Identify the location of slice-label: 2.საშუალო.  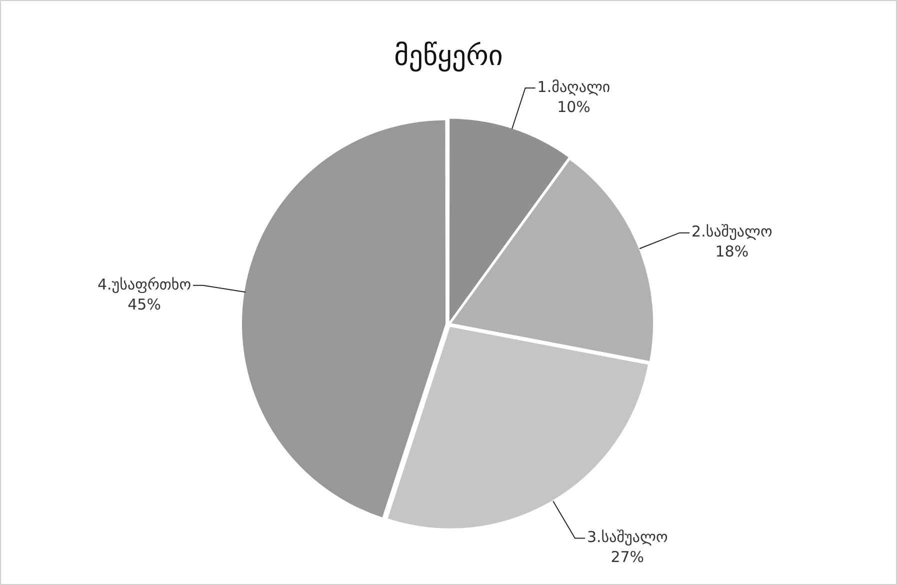
(732, 231).